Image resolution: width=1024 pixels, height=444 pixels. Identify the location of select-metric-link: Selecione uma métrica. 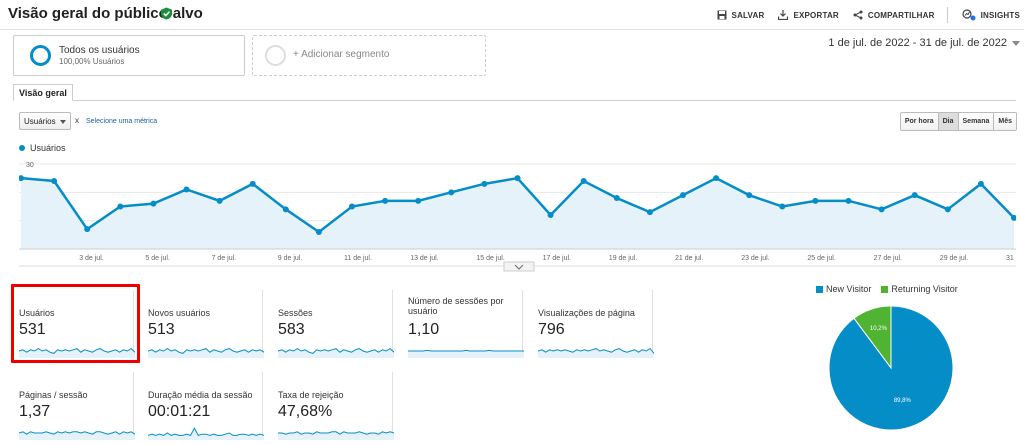
(122, 121).